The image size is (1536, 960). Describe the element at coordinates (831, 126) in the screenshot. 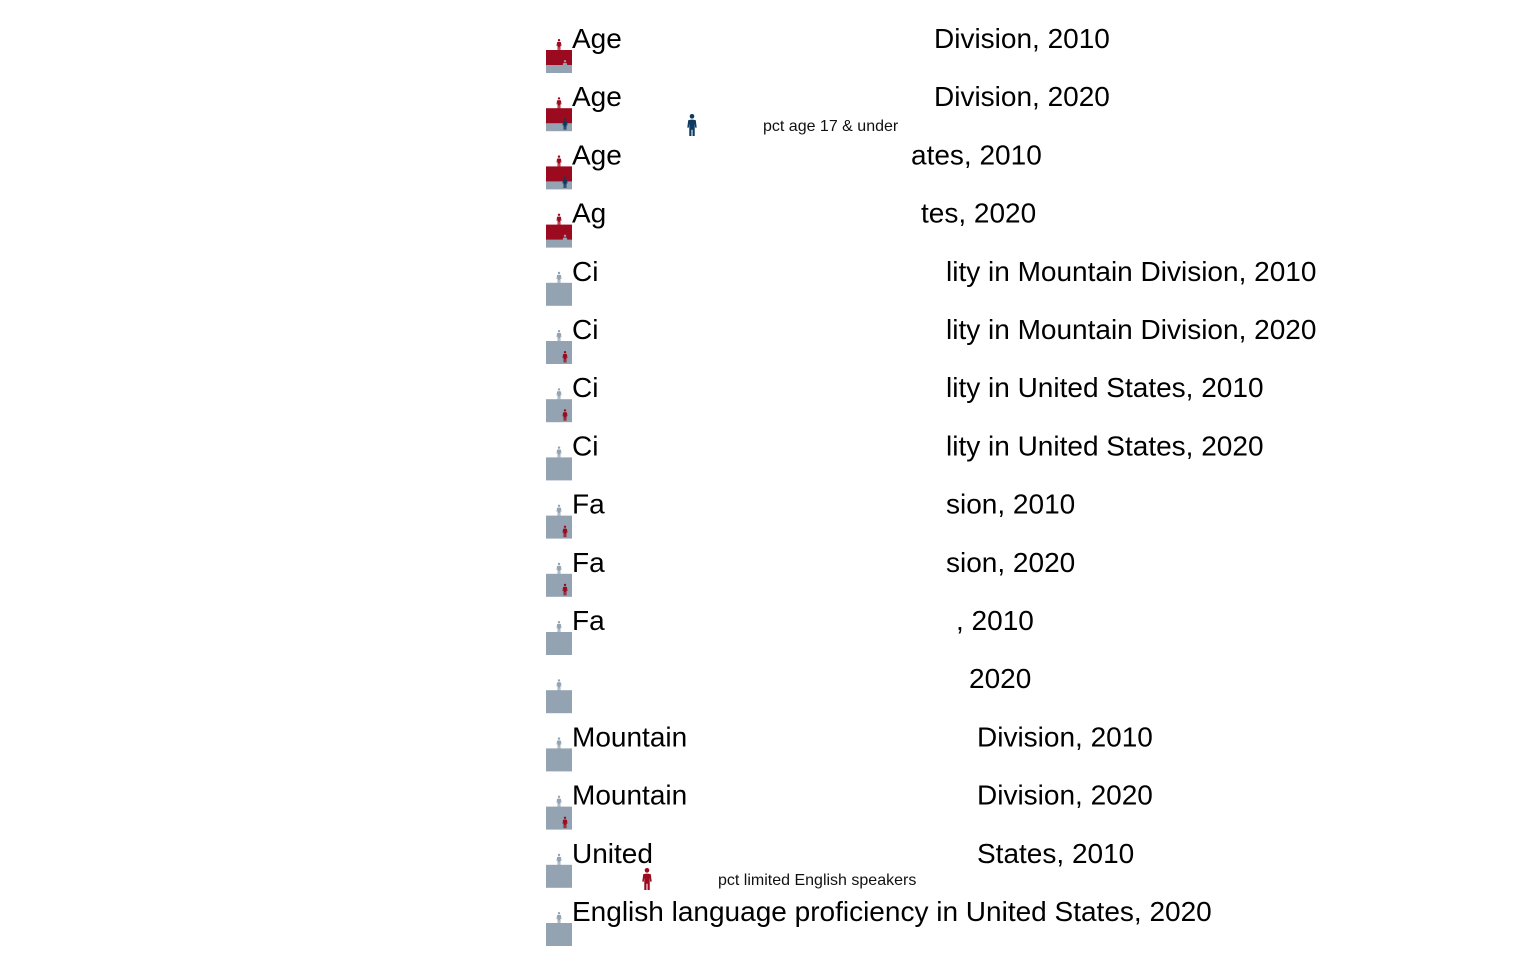

I see `legend-label: pct age 17 & under` at that location.